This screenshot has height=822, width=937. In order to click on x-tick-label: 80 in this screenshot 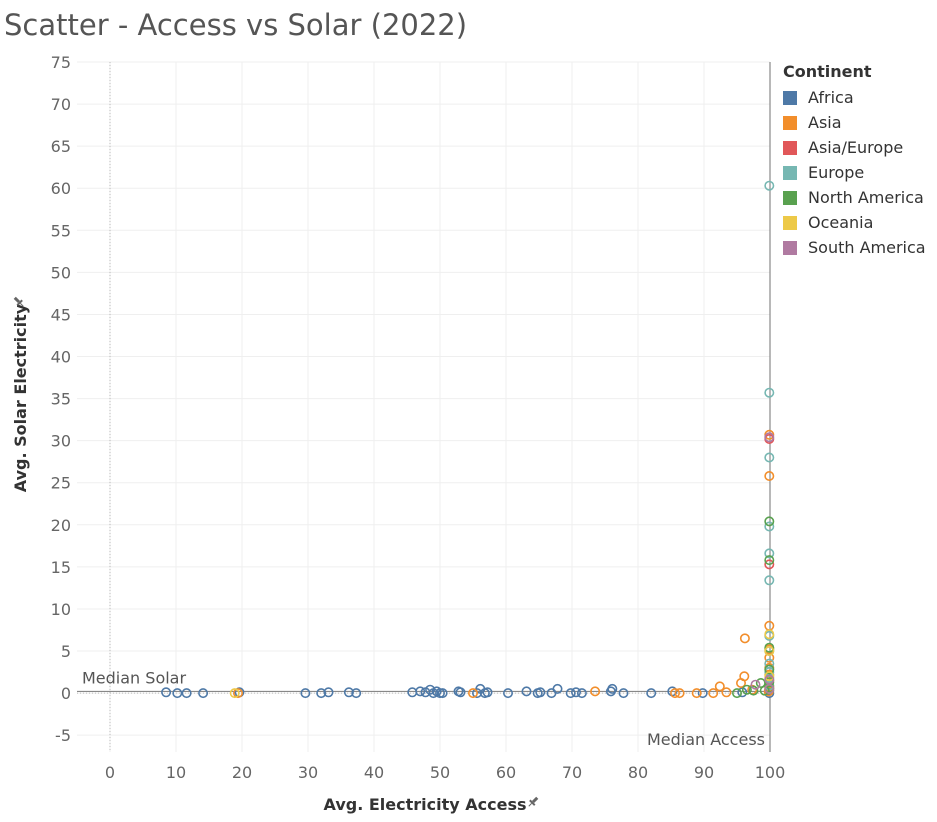, I will do `click(638, 772)`.